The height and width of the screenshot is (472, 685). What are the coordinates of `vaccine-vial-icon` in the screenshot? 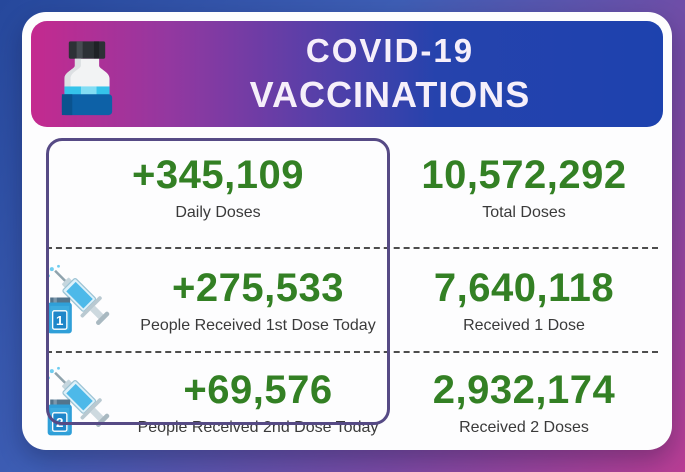 It's located at (87, 74).